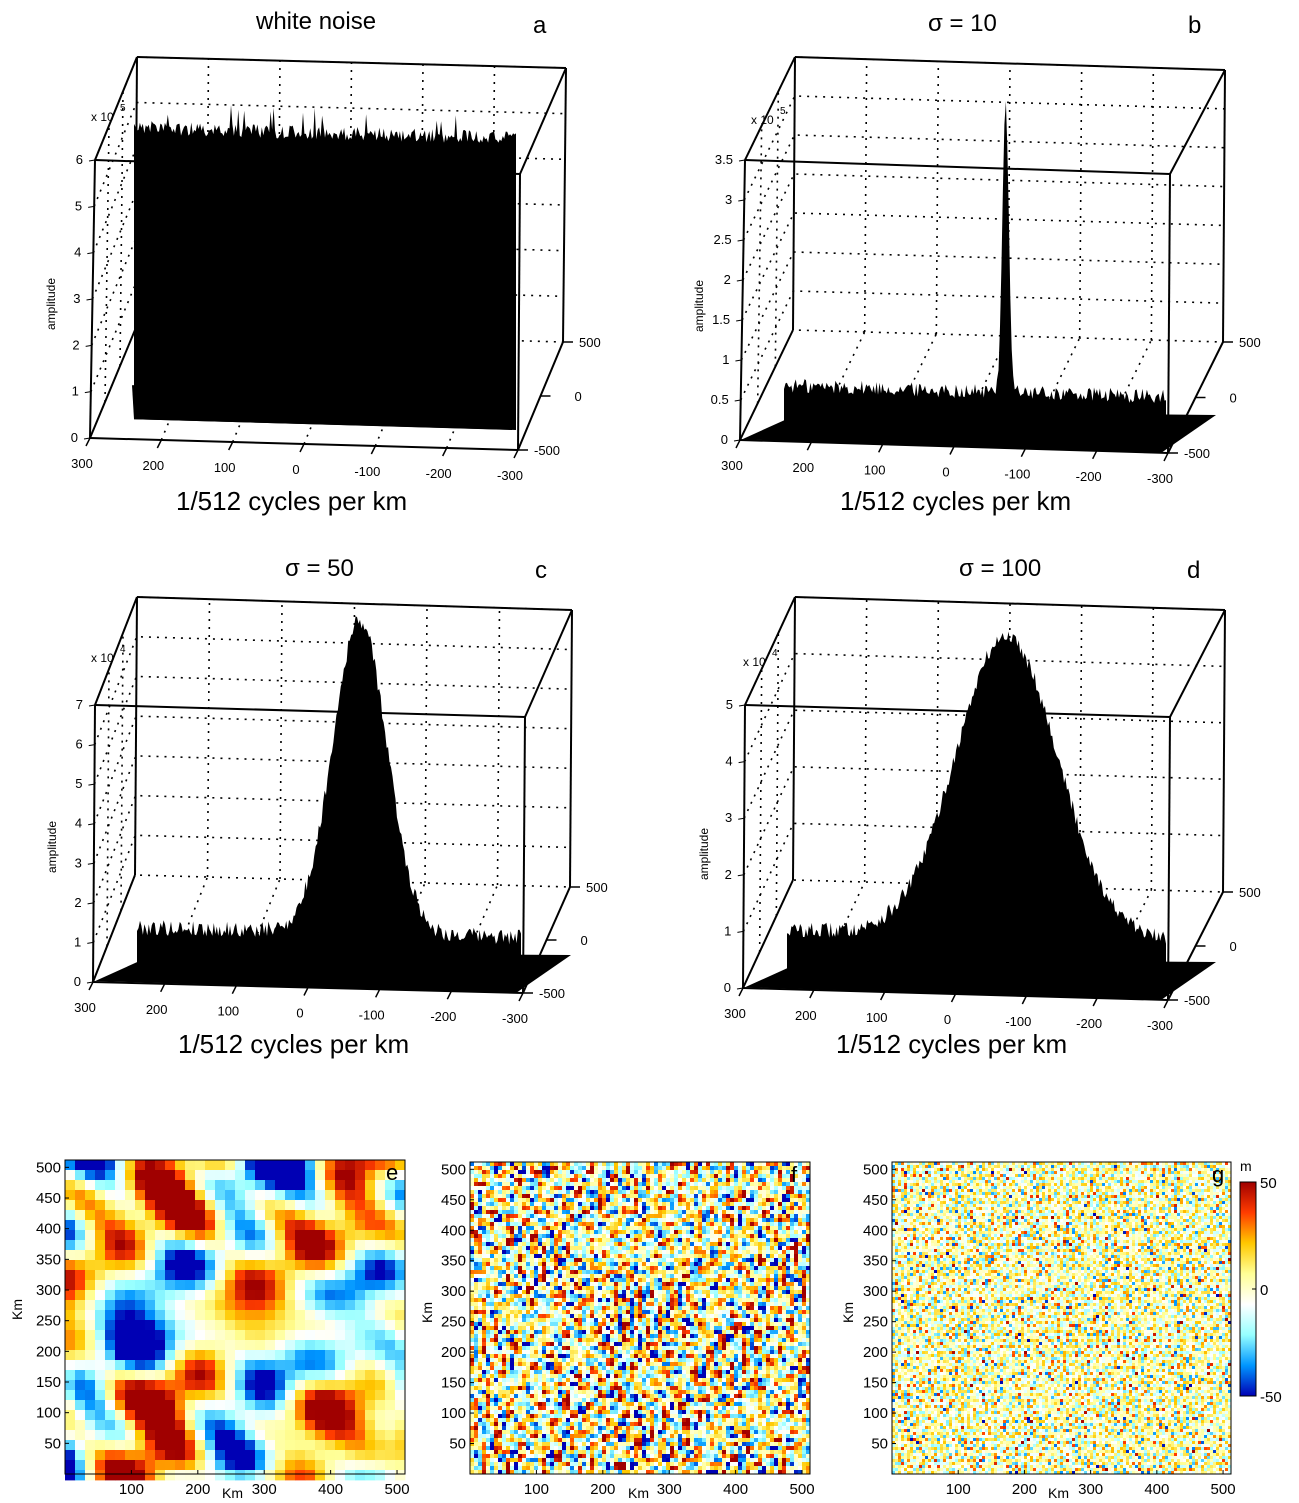 The width and height of the screenshot is (1299, 1503). I want to click on box-edge, so click(310, 711).